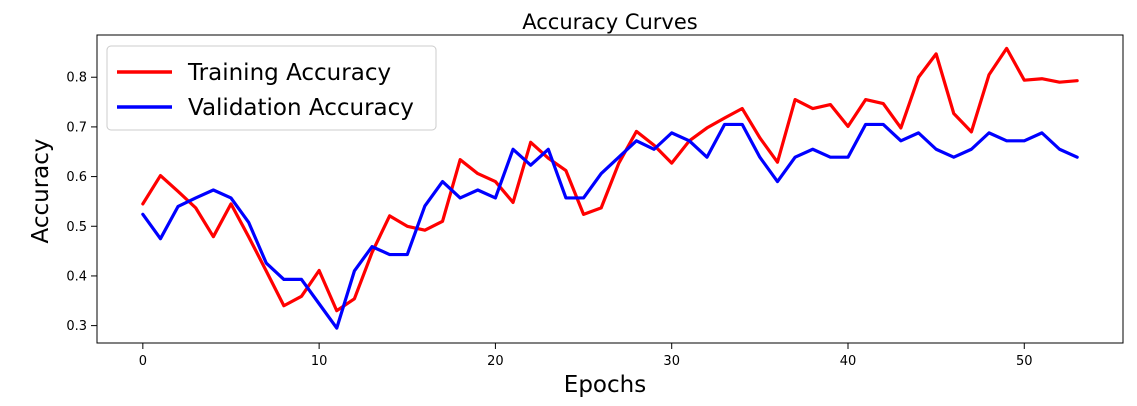 The image size is (1137, 406). What do you see at coordinates (289, 73) in the screenshot?
I see `legend-label-training: Training Accuracy` at bounding box center [289, 73].